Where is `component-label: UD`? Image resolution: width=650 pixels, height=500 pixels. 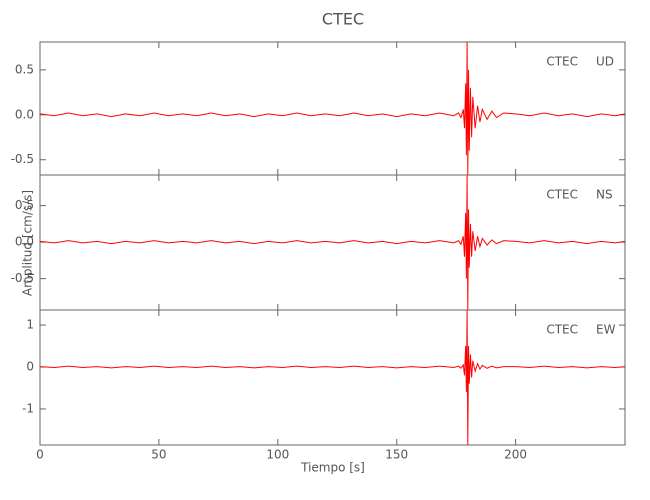 component-label: UD is located at coordinates (605, 62).